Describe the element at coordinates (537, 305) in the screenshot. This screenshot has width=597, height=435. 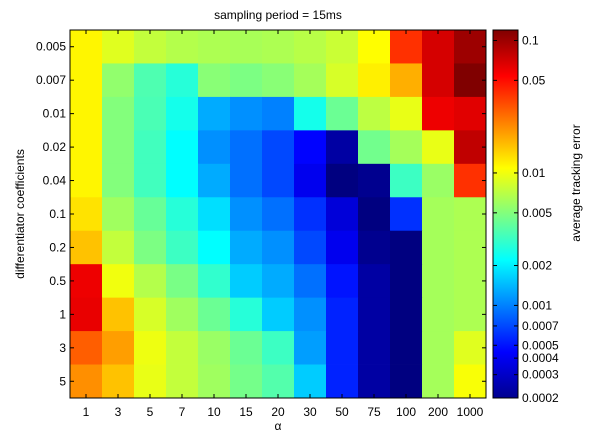
I see `colorbar-tick-label: 0.001` at that location.